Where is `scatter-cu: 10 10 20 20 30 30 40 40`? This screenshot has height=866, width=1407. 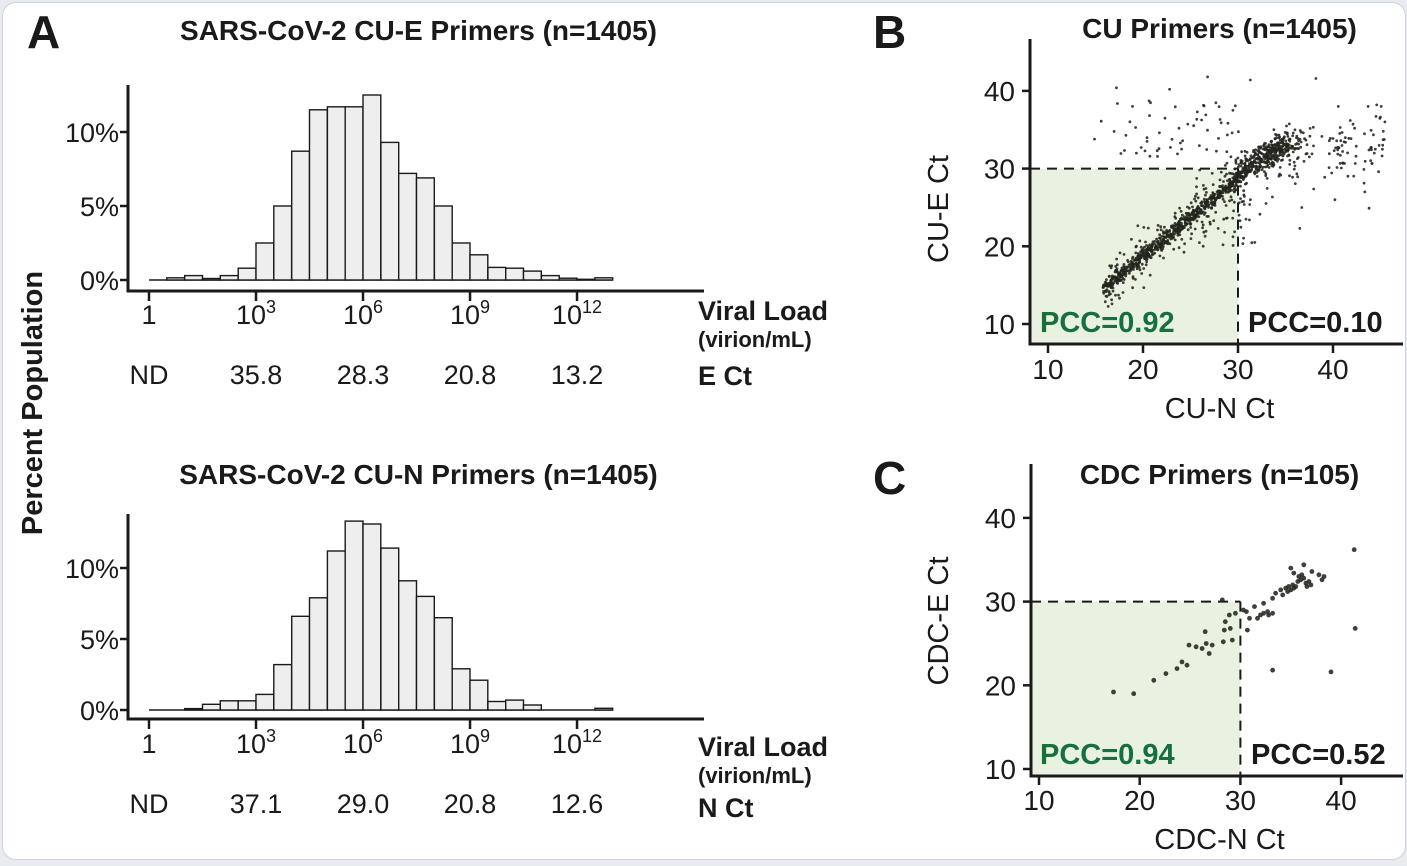 scatter-cu: 10 10 20 20 30 30 40 40 is located at coordinates (1193, 212).